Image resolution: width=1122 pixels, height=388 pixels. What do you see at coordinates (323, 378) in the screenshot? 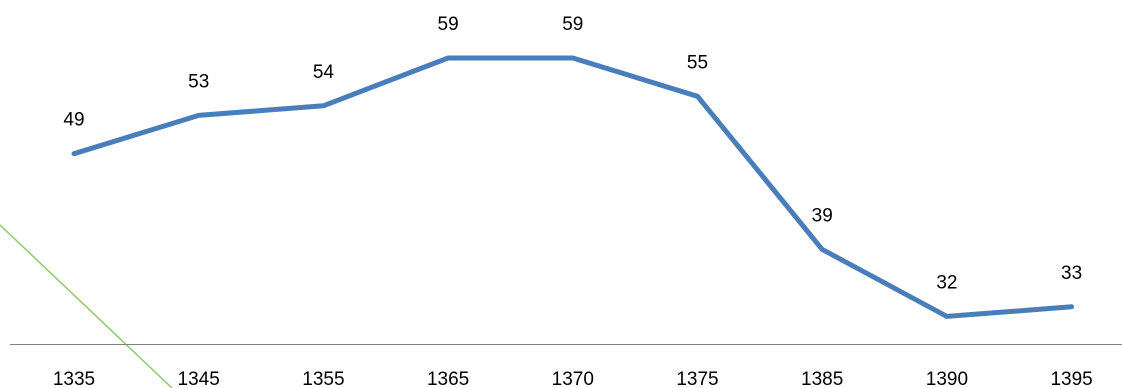
I see `x-tick-label: 1355` at bounding box center [323, 378].